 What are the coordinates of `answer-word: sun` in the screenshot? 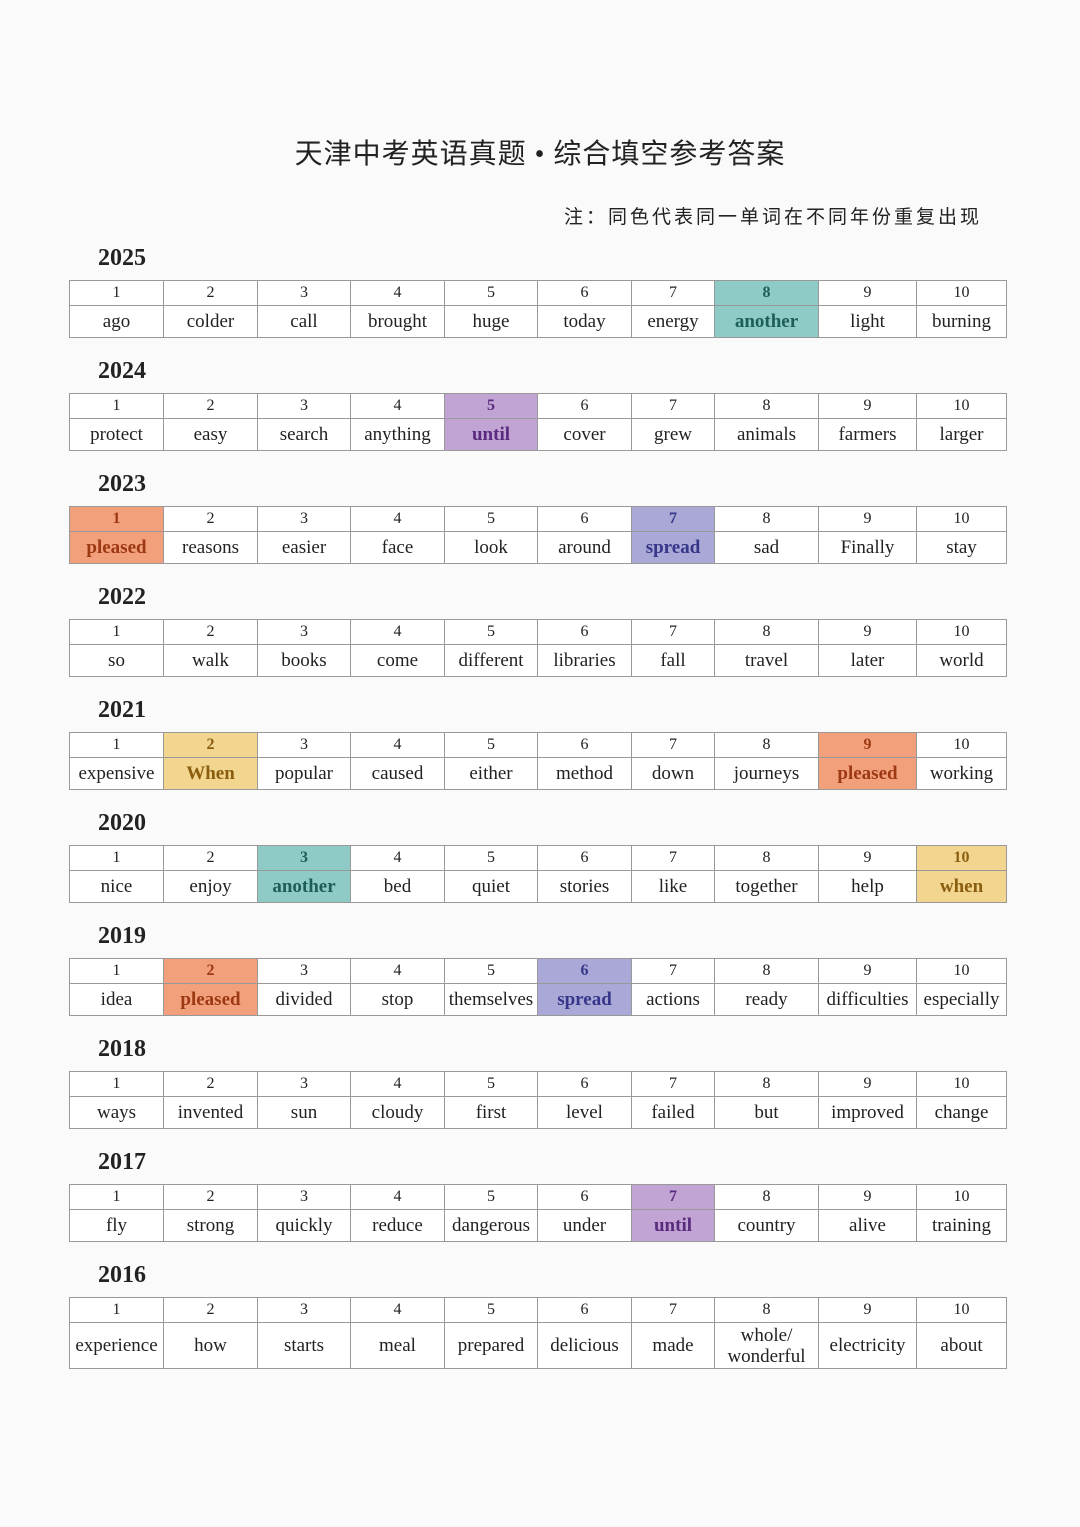 It's located at (304, 1112).